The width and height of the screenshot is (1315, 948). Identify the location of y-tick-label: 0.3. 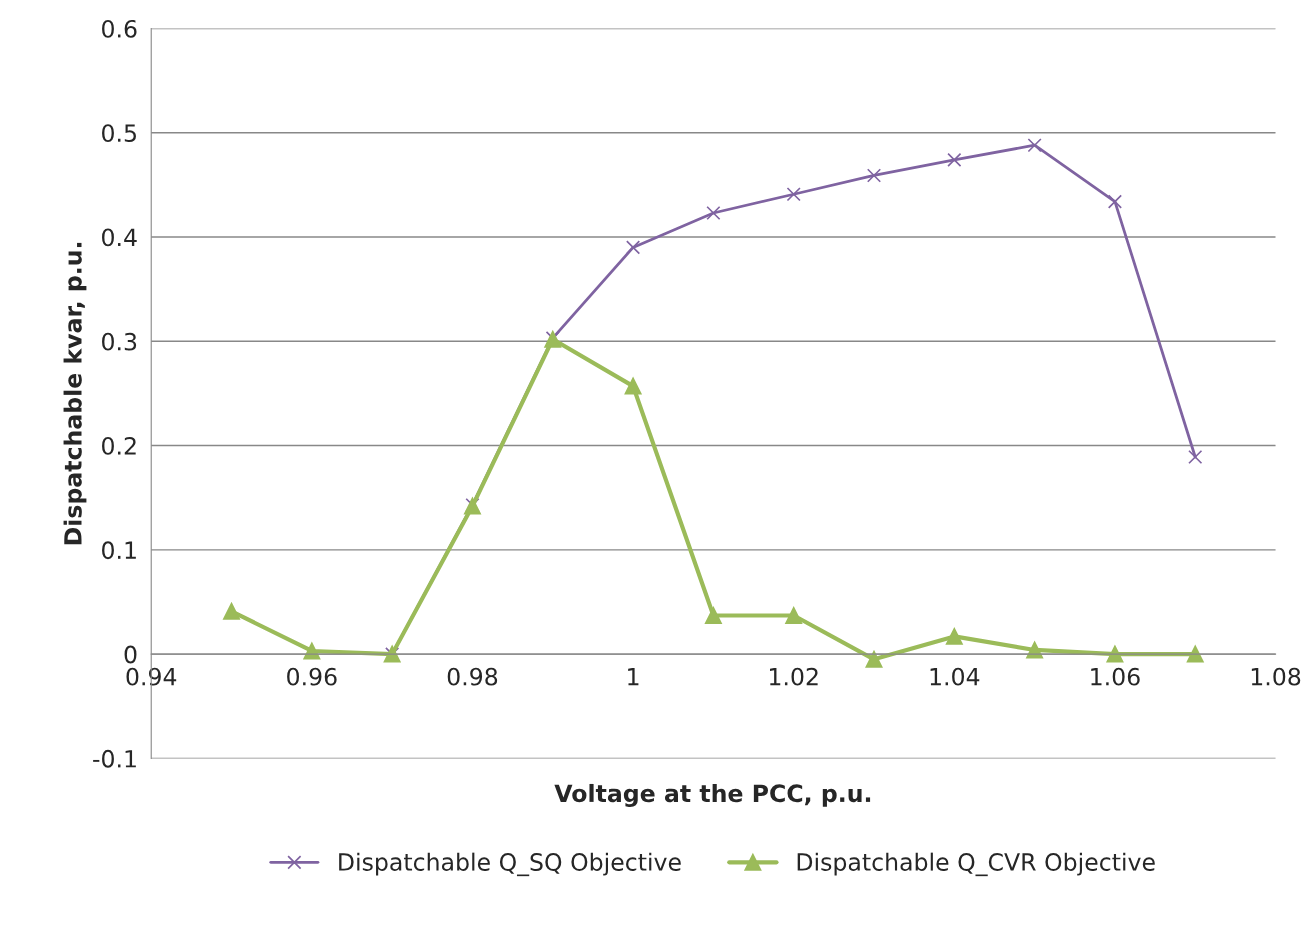
(119, 341).